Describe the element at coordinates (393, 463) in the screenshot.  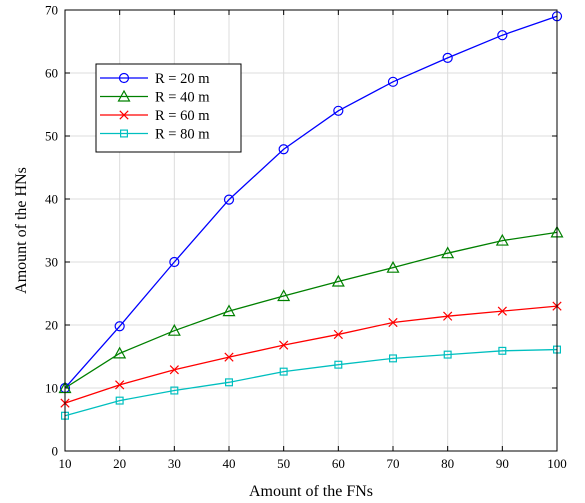
I see `x-tick-label: 70` at that location.